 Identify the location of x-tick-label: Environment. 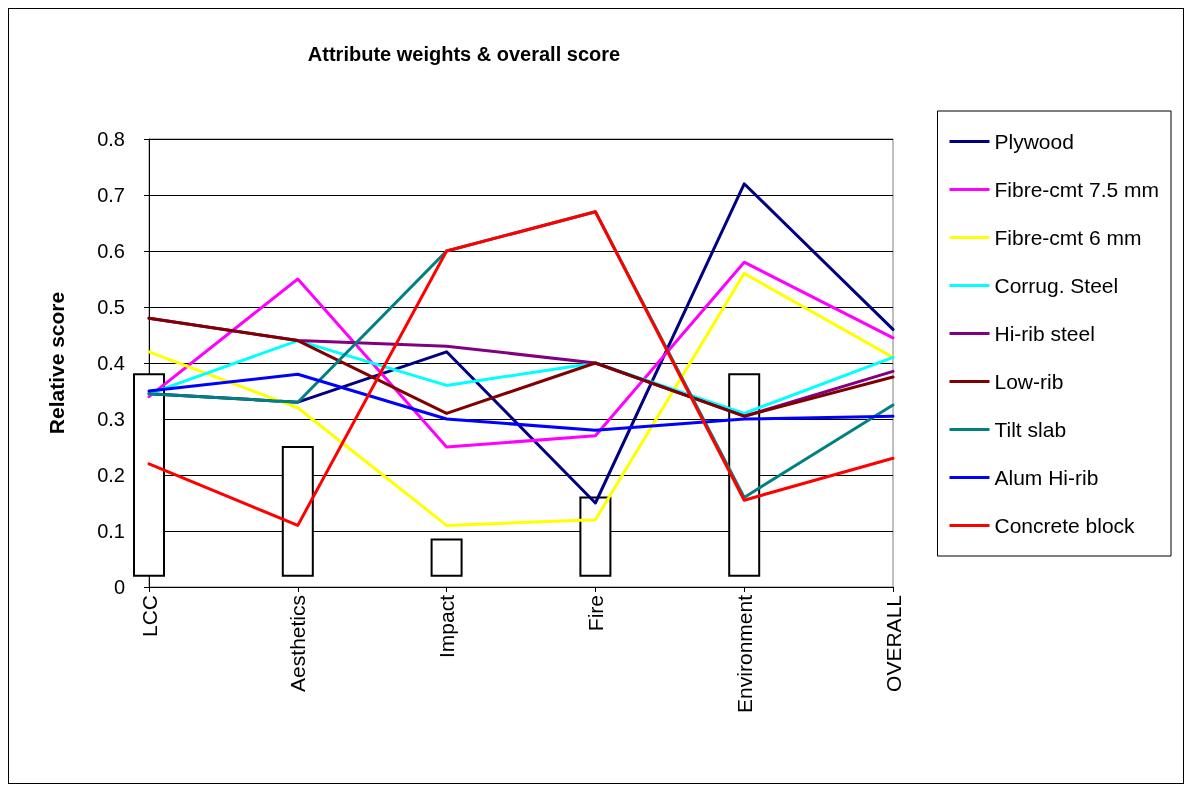
(744, 653).